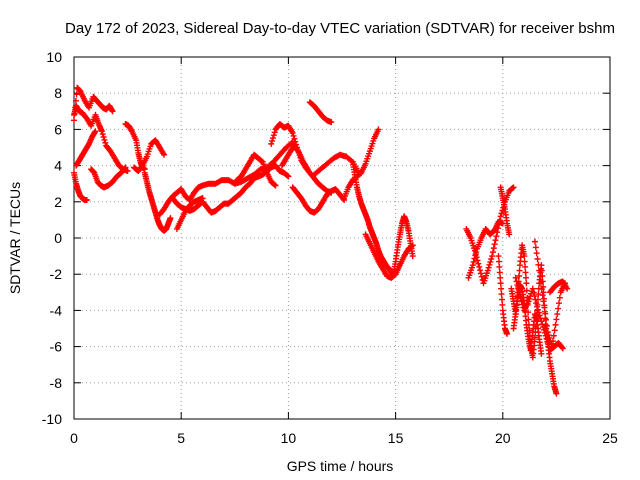  What do you see at coordinates (58, 166) in the screenshot?
I see `y-tick-label: 4` at bounding box center [58, 166].